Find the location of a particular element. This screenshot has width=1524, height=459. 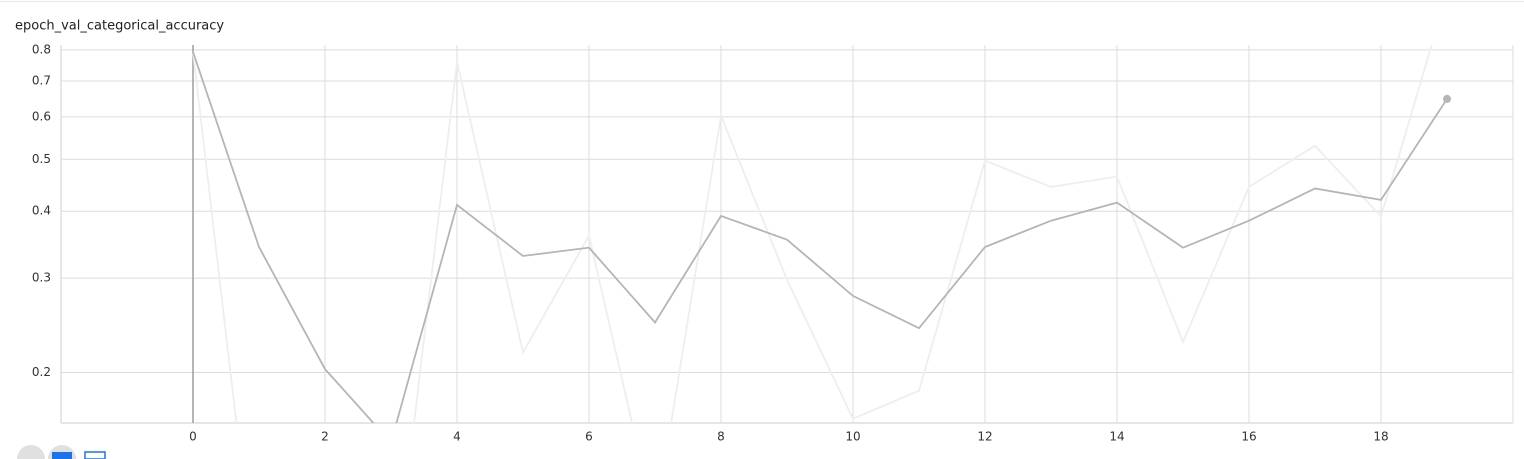

x-tick-label: 4 is located at coordinates (457, 437).